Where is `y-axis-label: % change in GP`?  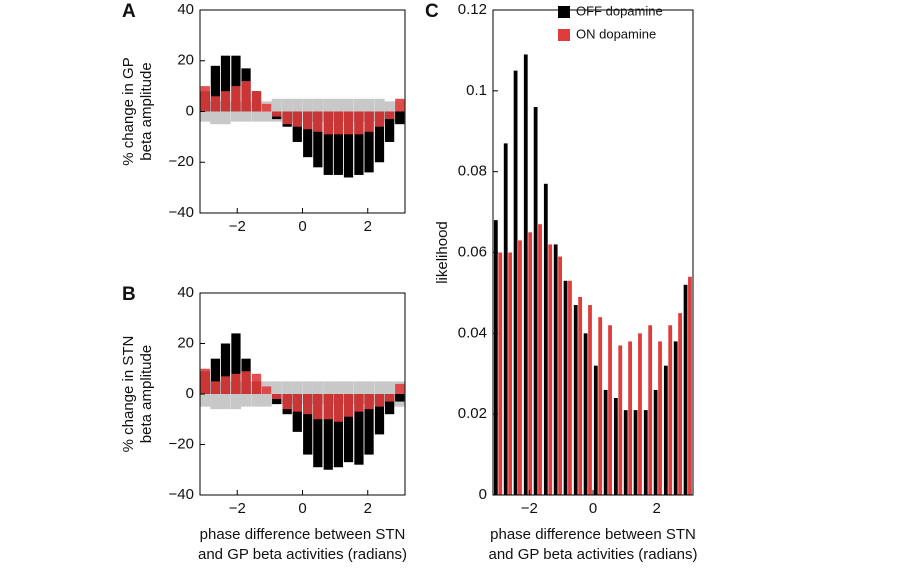 y-axis-label: % change in GP is located at coordinates (128, 111).